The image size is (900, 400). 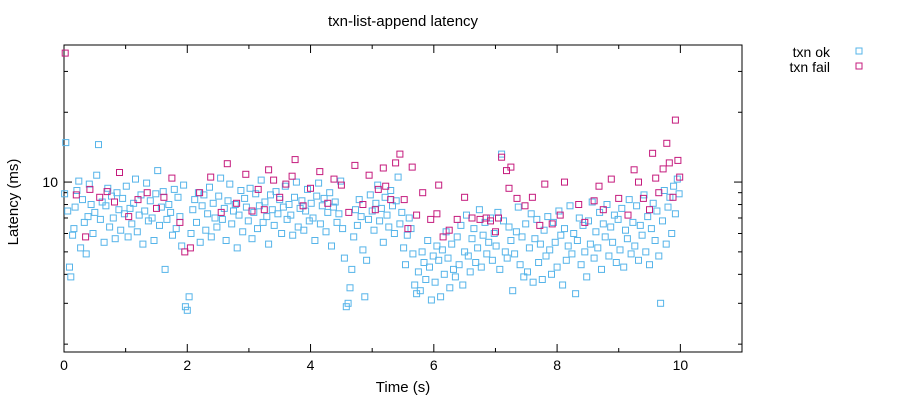 I want to click on legend-marker-txn-ok, so click(x=859, y=51).